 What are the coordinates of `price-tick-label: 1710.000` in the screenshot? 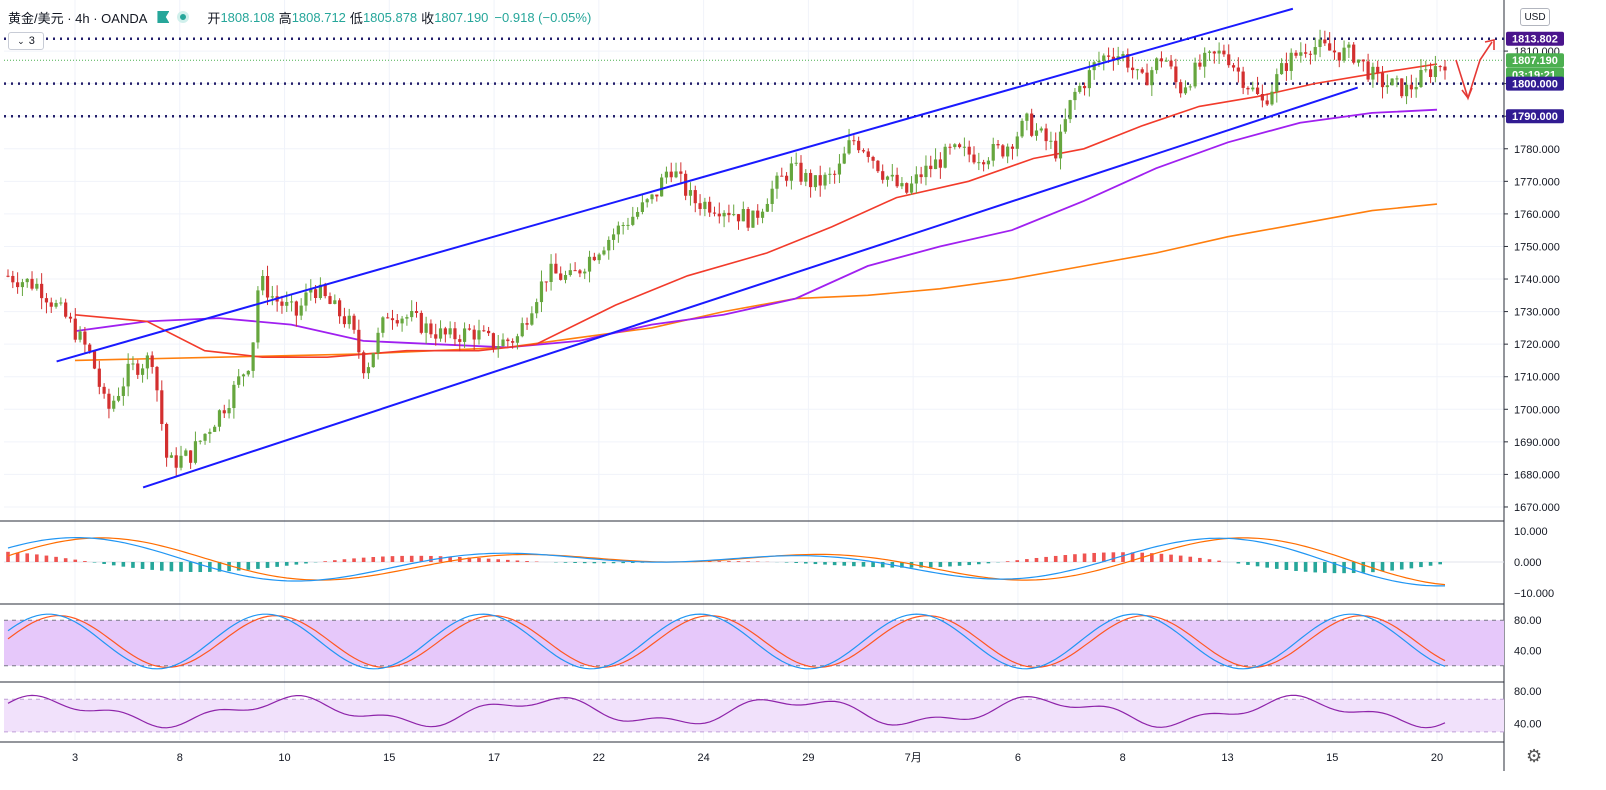 It's located at (1537, 378).